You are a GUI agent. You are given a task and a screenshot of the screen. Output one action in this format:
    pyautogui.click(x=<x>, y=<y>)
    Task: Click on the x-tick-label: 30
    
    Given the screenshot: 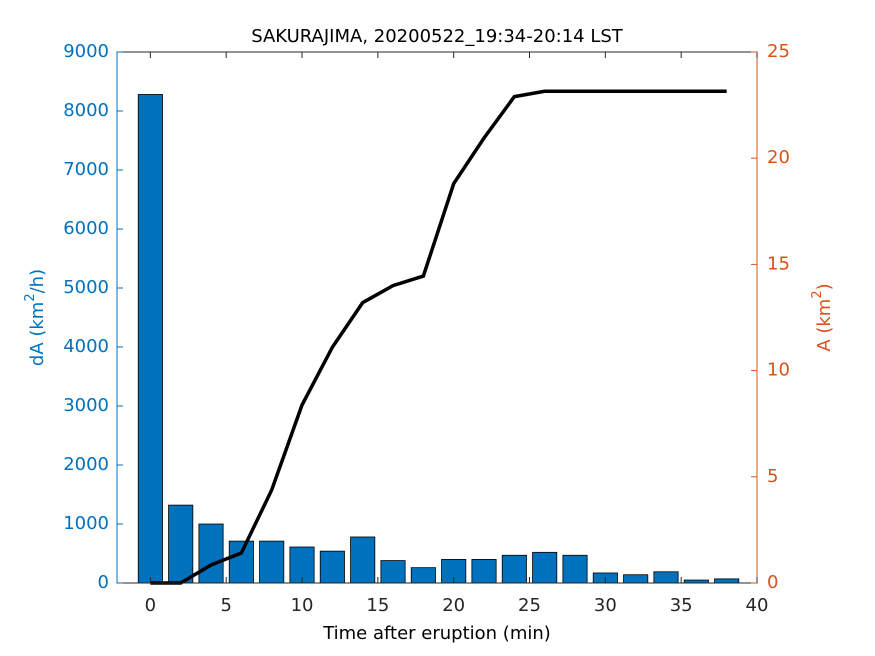 What is the action you would take?
    pyautogui.click(x=605, y=605)
    